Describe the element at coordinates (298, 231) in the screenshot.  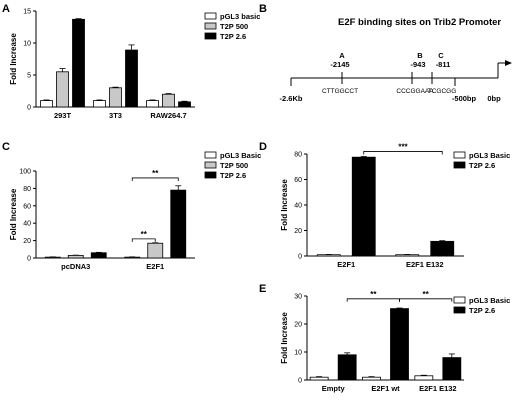
I see `chart-d-ytick-label: 20` at that location.